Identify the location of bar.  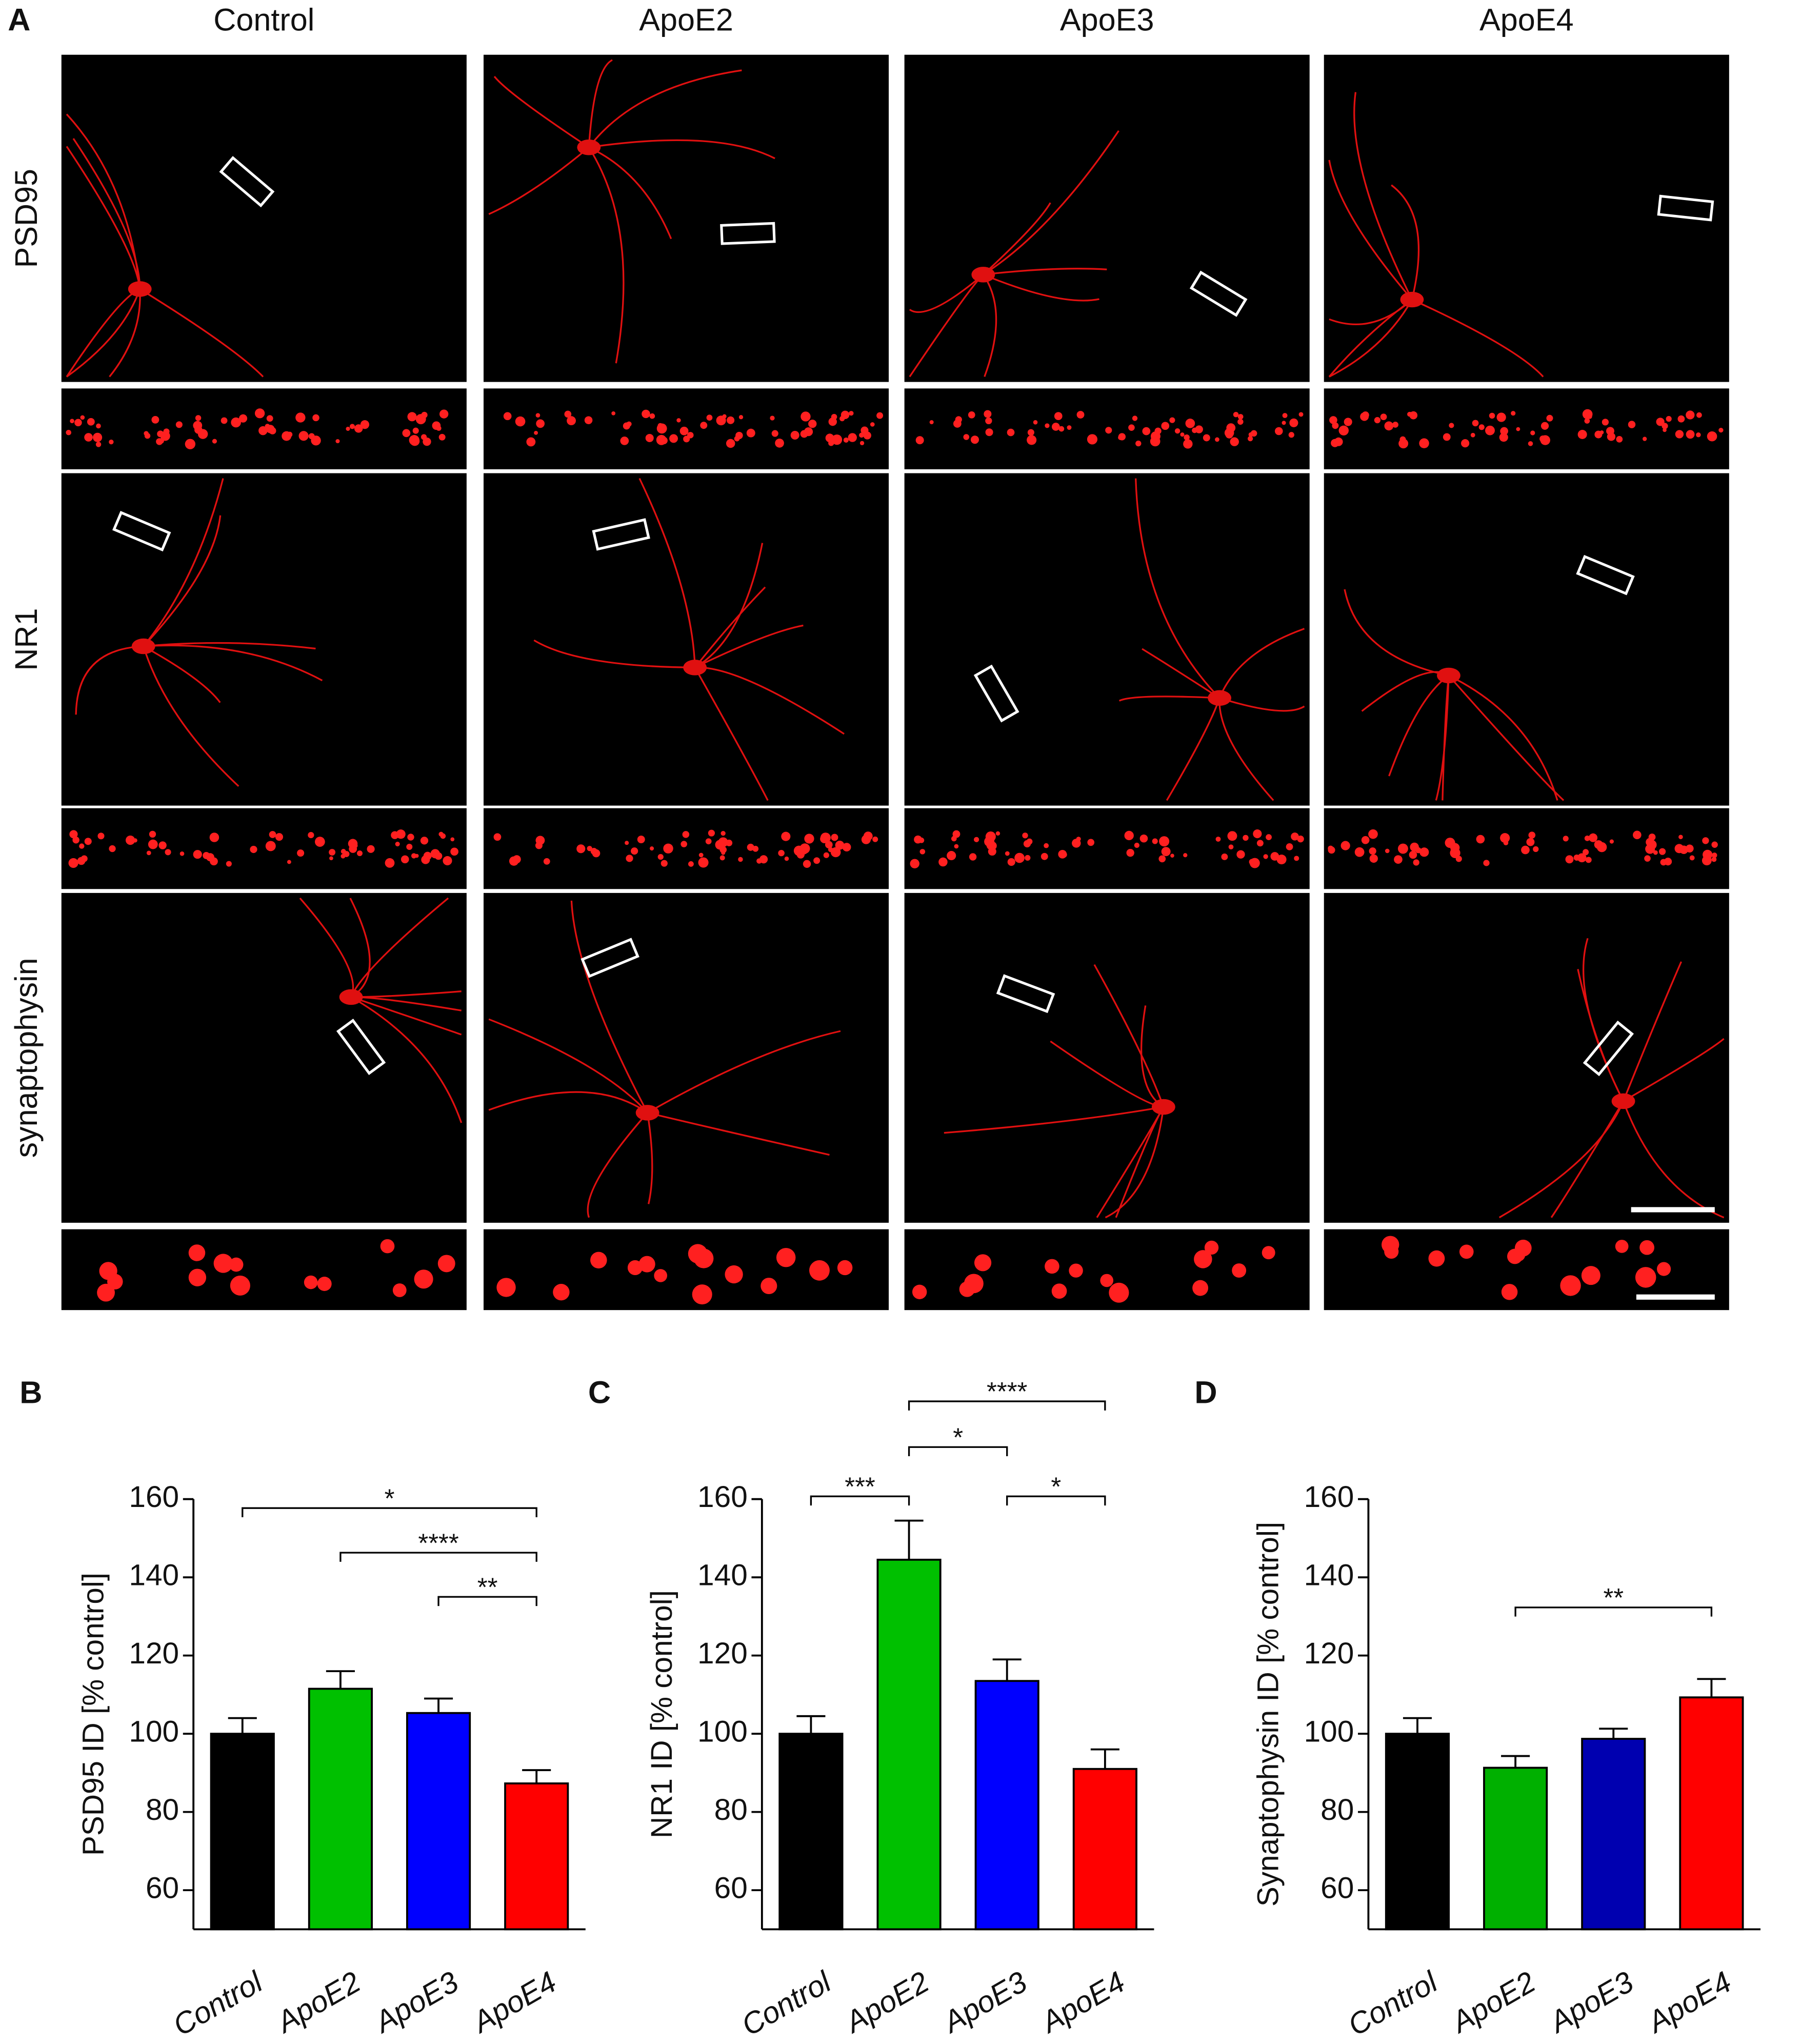
(1515, 1849).